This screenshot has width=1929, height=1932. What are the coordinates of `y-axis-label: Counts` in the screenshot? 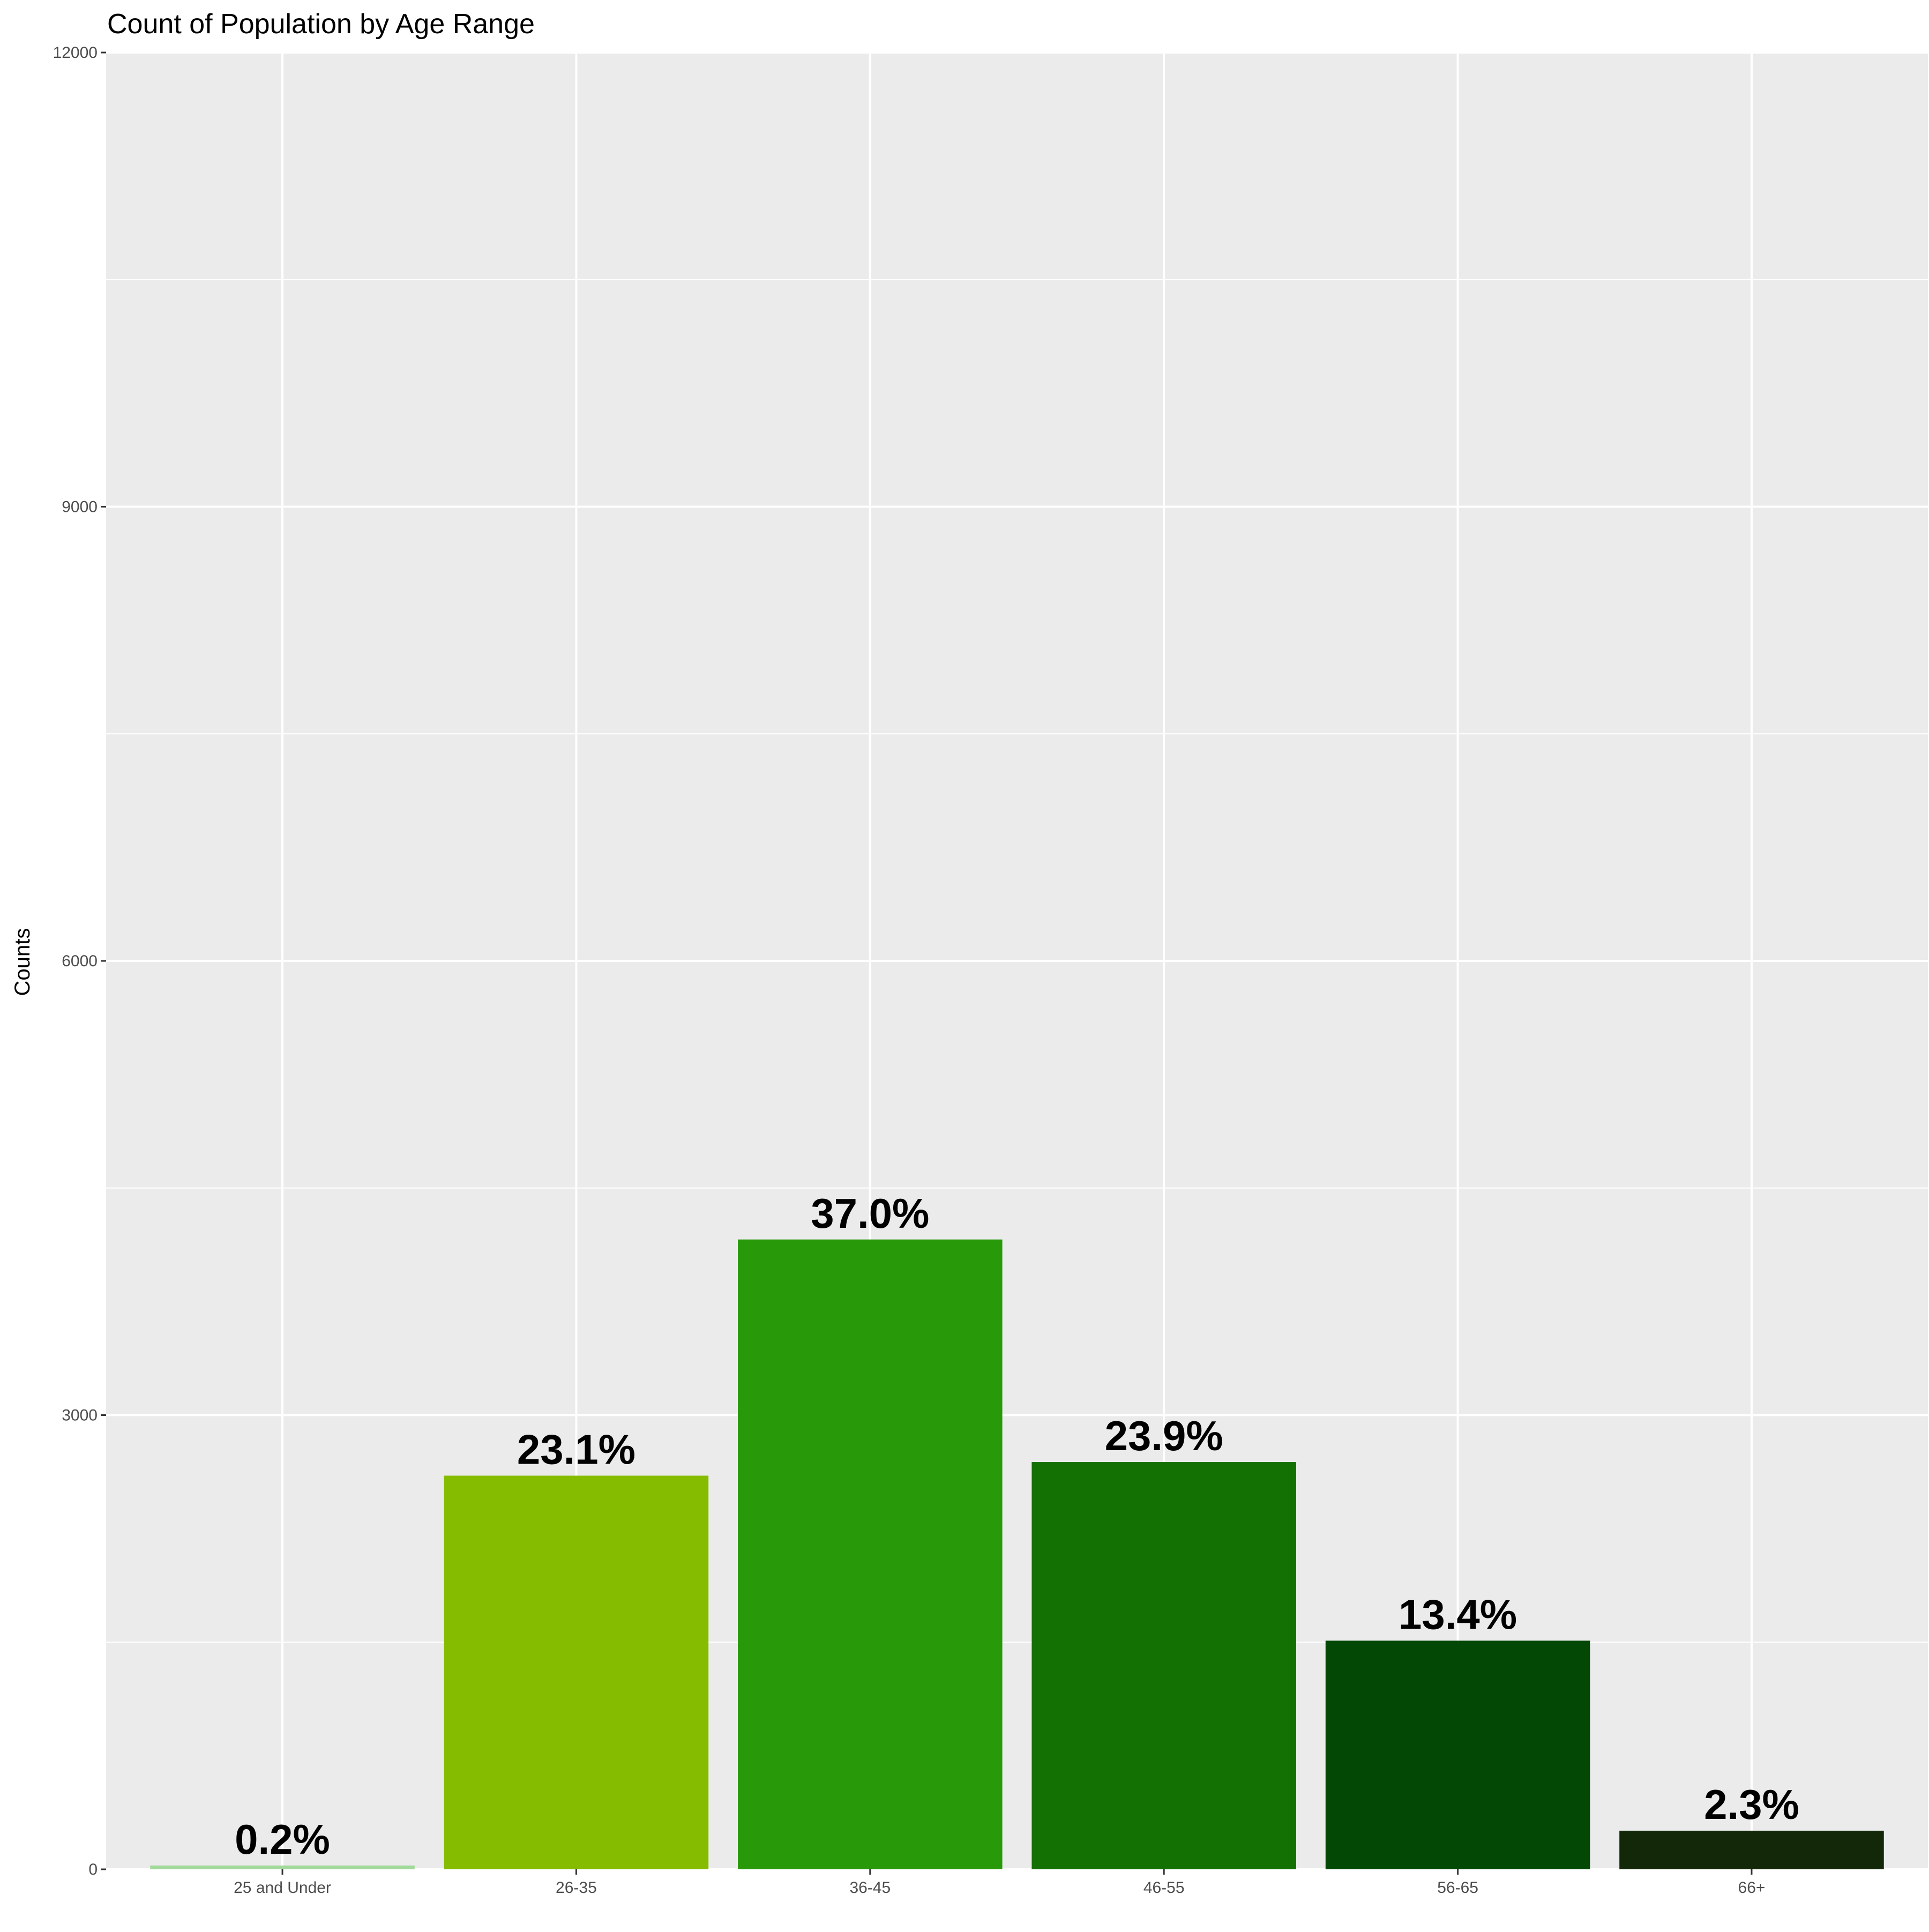 It's located at (22, 962).